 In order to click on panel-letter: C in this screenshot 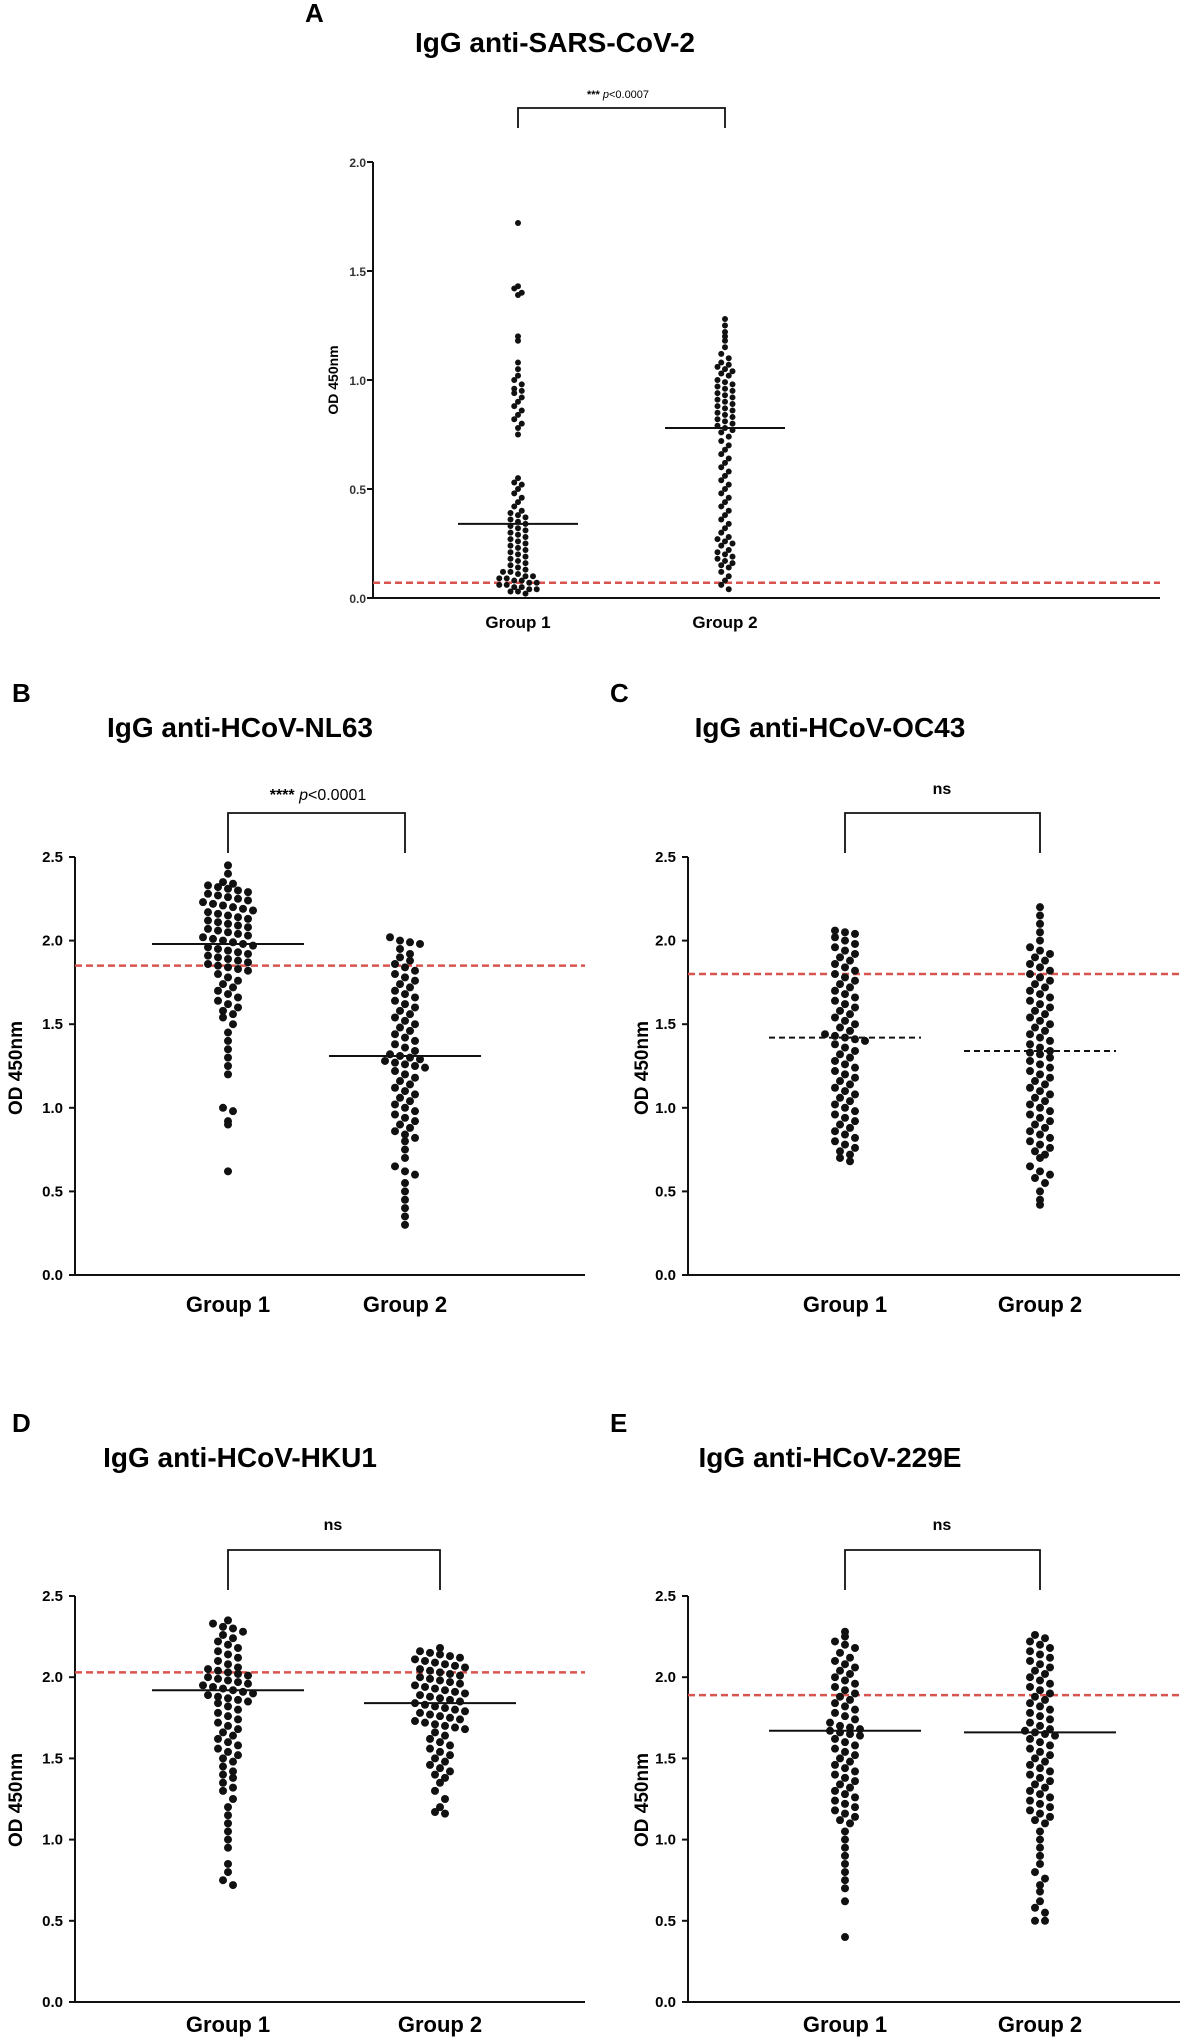, I will do `click(619, 693)`.